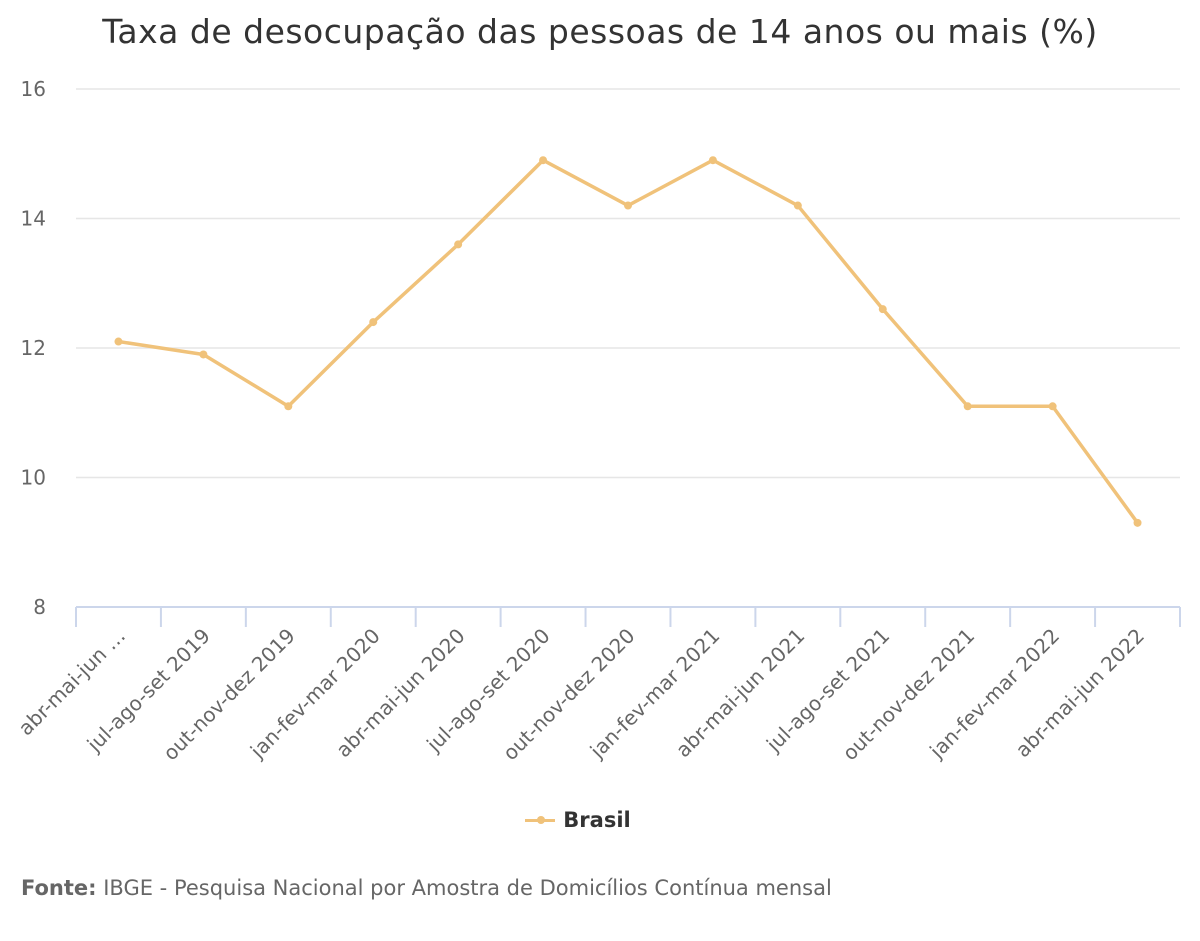 This screenshot has width=1200, height=941. What do you see at coordinates (59, 888) in the screenshot?
I see `source-label: Fonte:` at bounding box center [59, 888].